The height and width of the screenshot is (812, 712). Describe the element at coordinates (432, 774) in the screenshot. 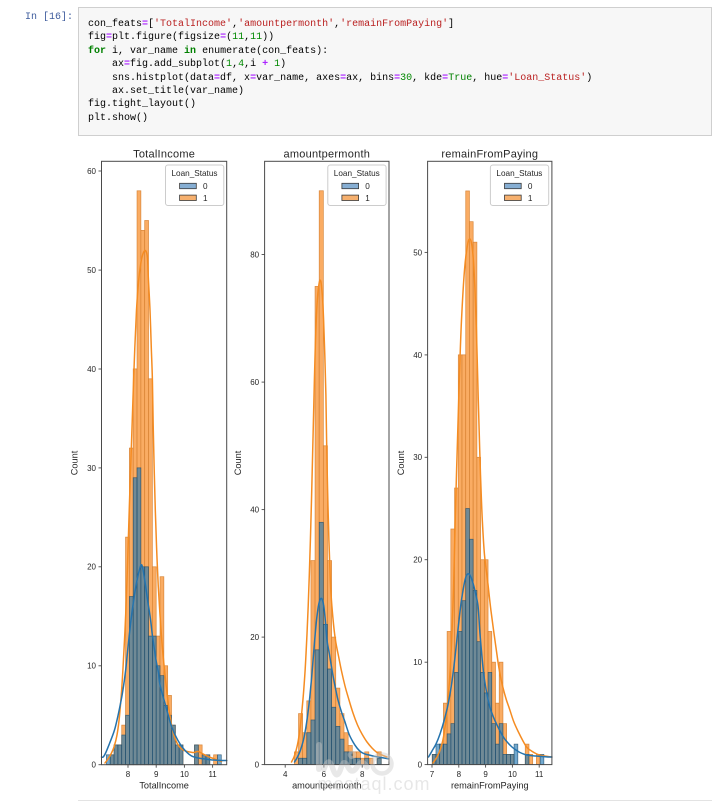

I see `svg-text: 7` at that location.